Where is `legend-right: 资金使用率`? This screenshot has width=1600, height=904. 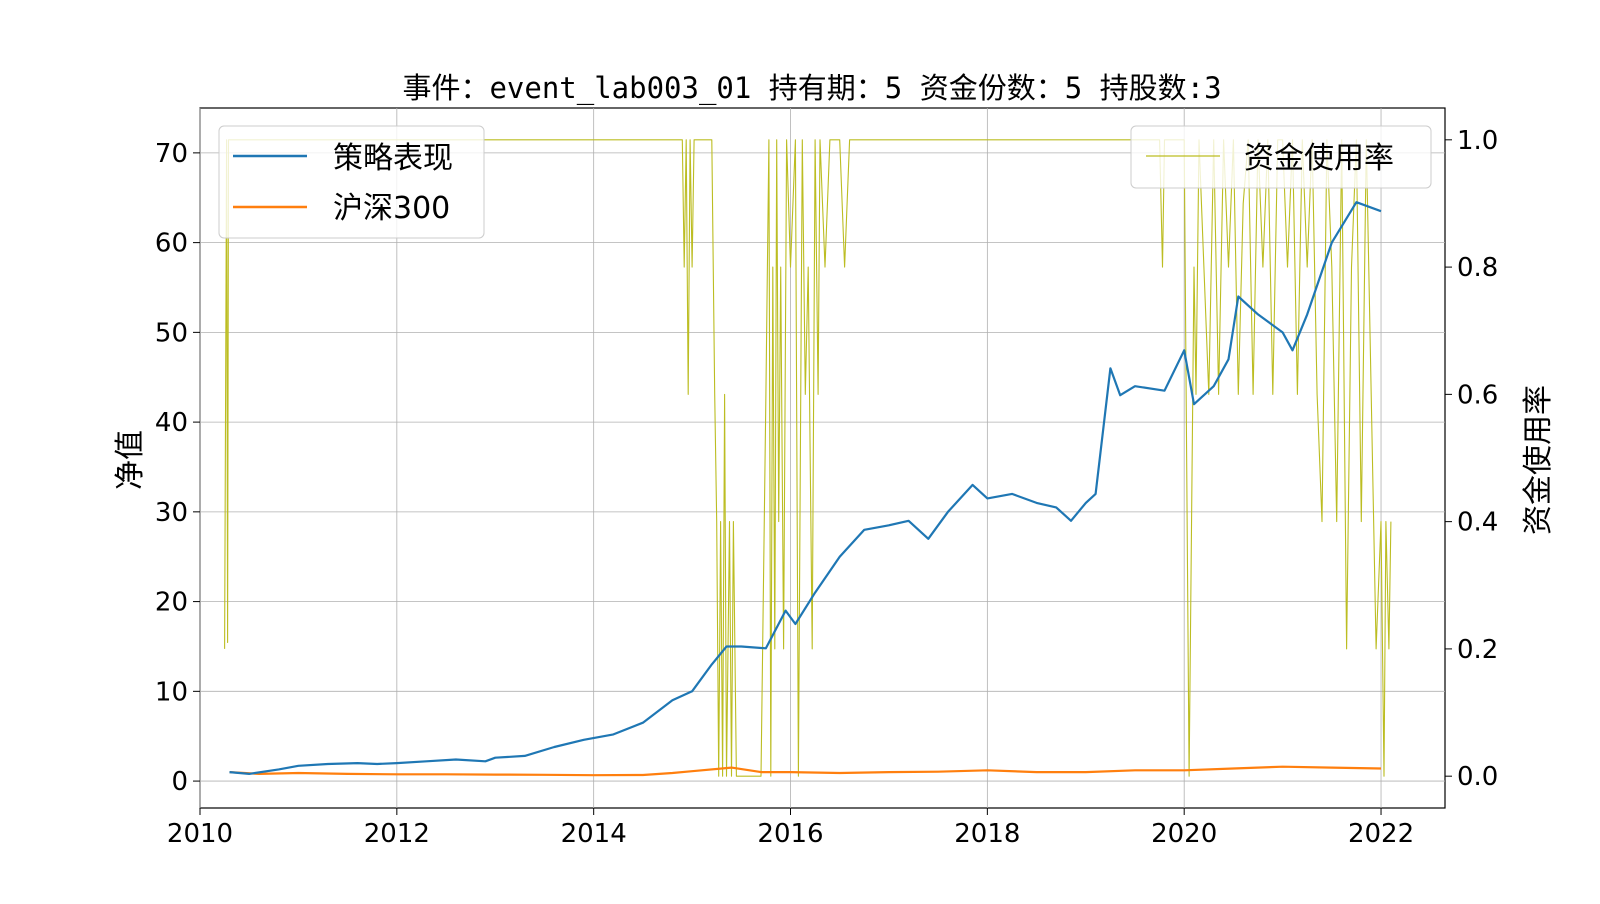
legend-right: 资金使用率 is located at coordinates (1281, 157).